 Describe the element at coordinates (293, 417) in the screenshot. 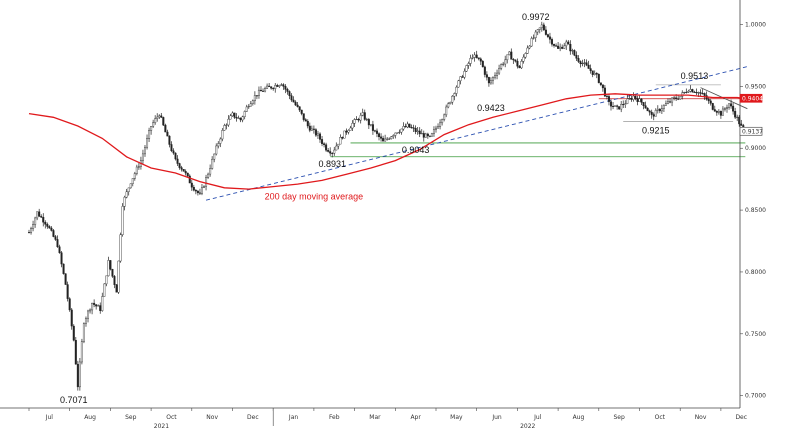

I see `x-tick-label: Jan` at that location.